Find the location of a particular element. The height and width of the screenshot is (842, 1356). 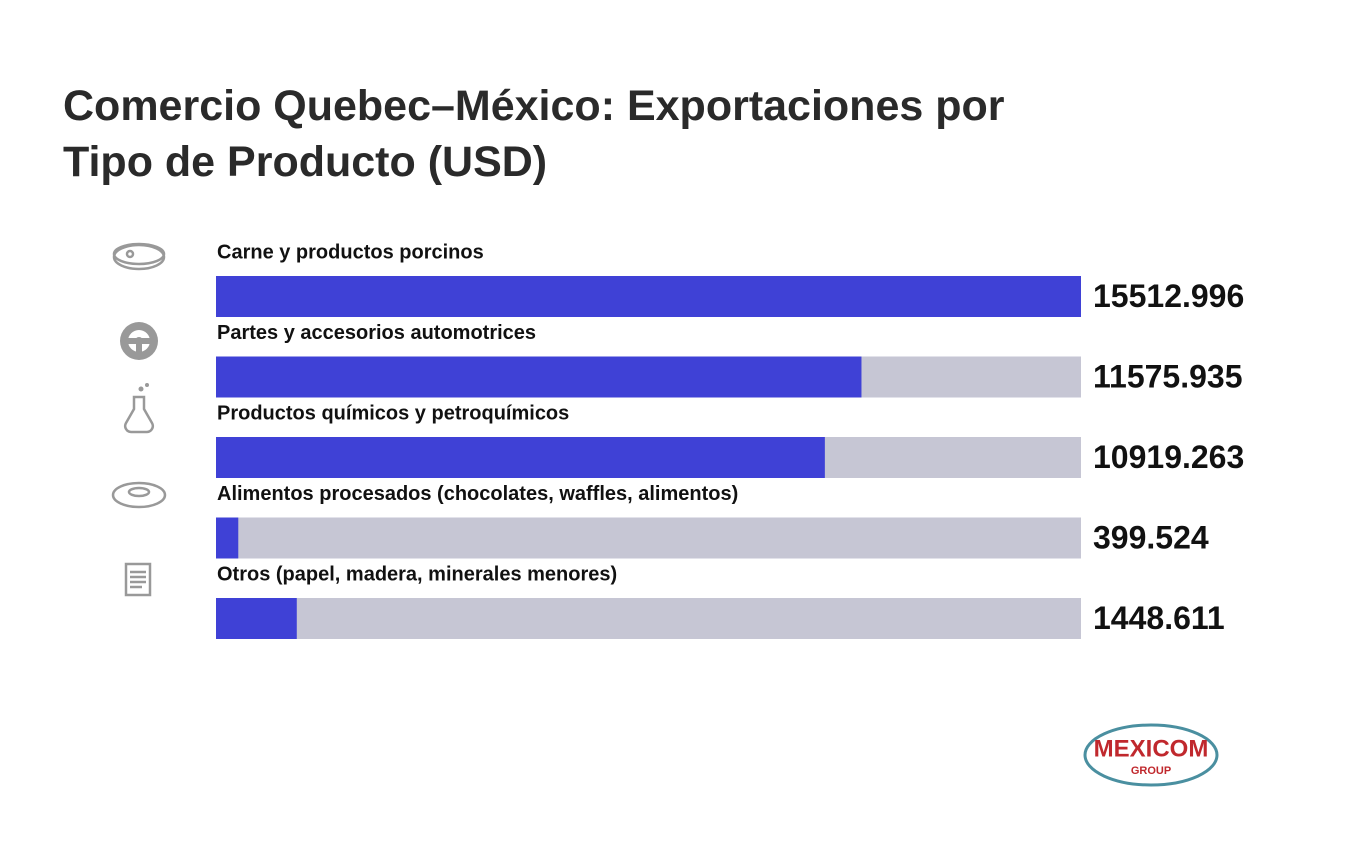

logo-name: MEXICOM is located at coordinates (1151, 748).